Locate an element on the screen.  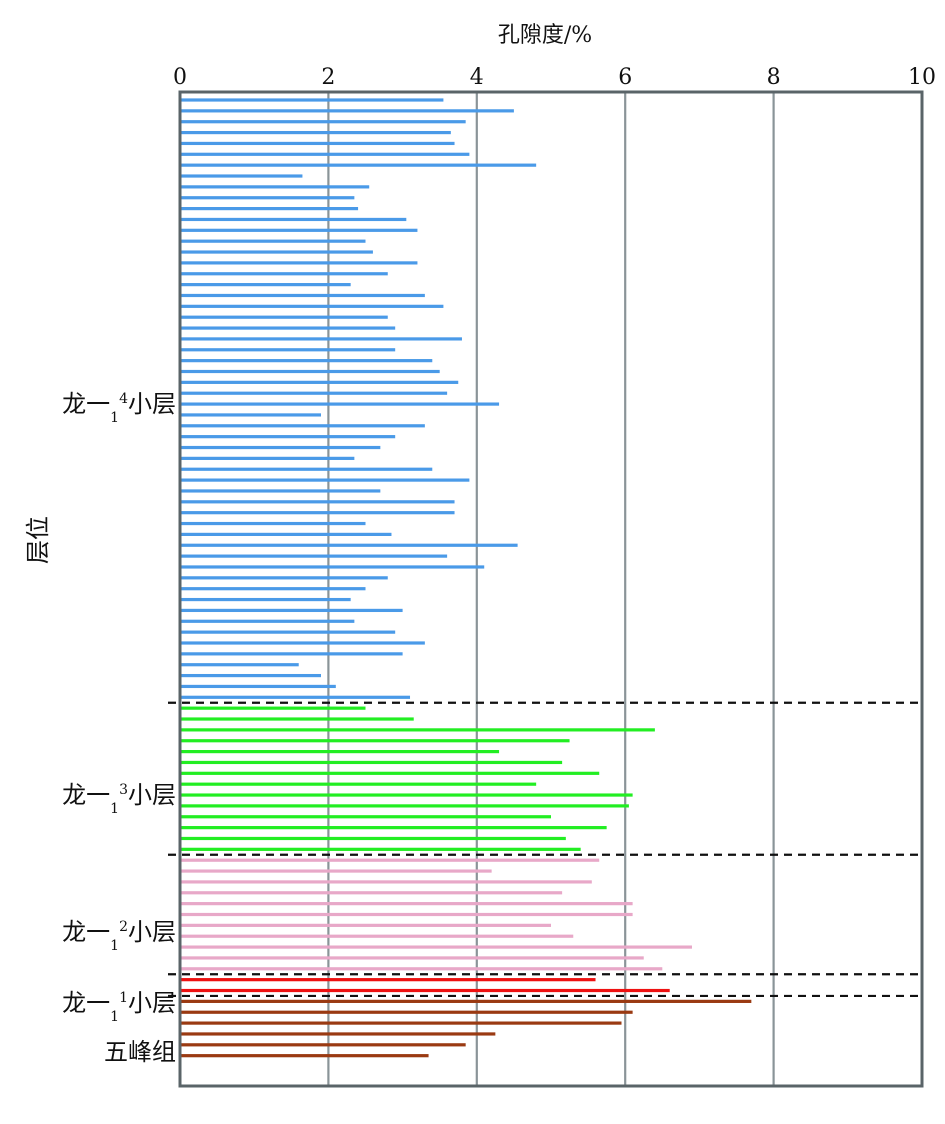
layer-label-superscript: 2 is located at coordinates (123, 927).